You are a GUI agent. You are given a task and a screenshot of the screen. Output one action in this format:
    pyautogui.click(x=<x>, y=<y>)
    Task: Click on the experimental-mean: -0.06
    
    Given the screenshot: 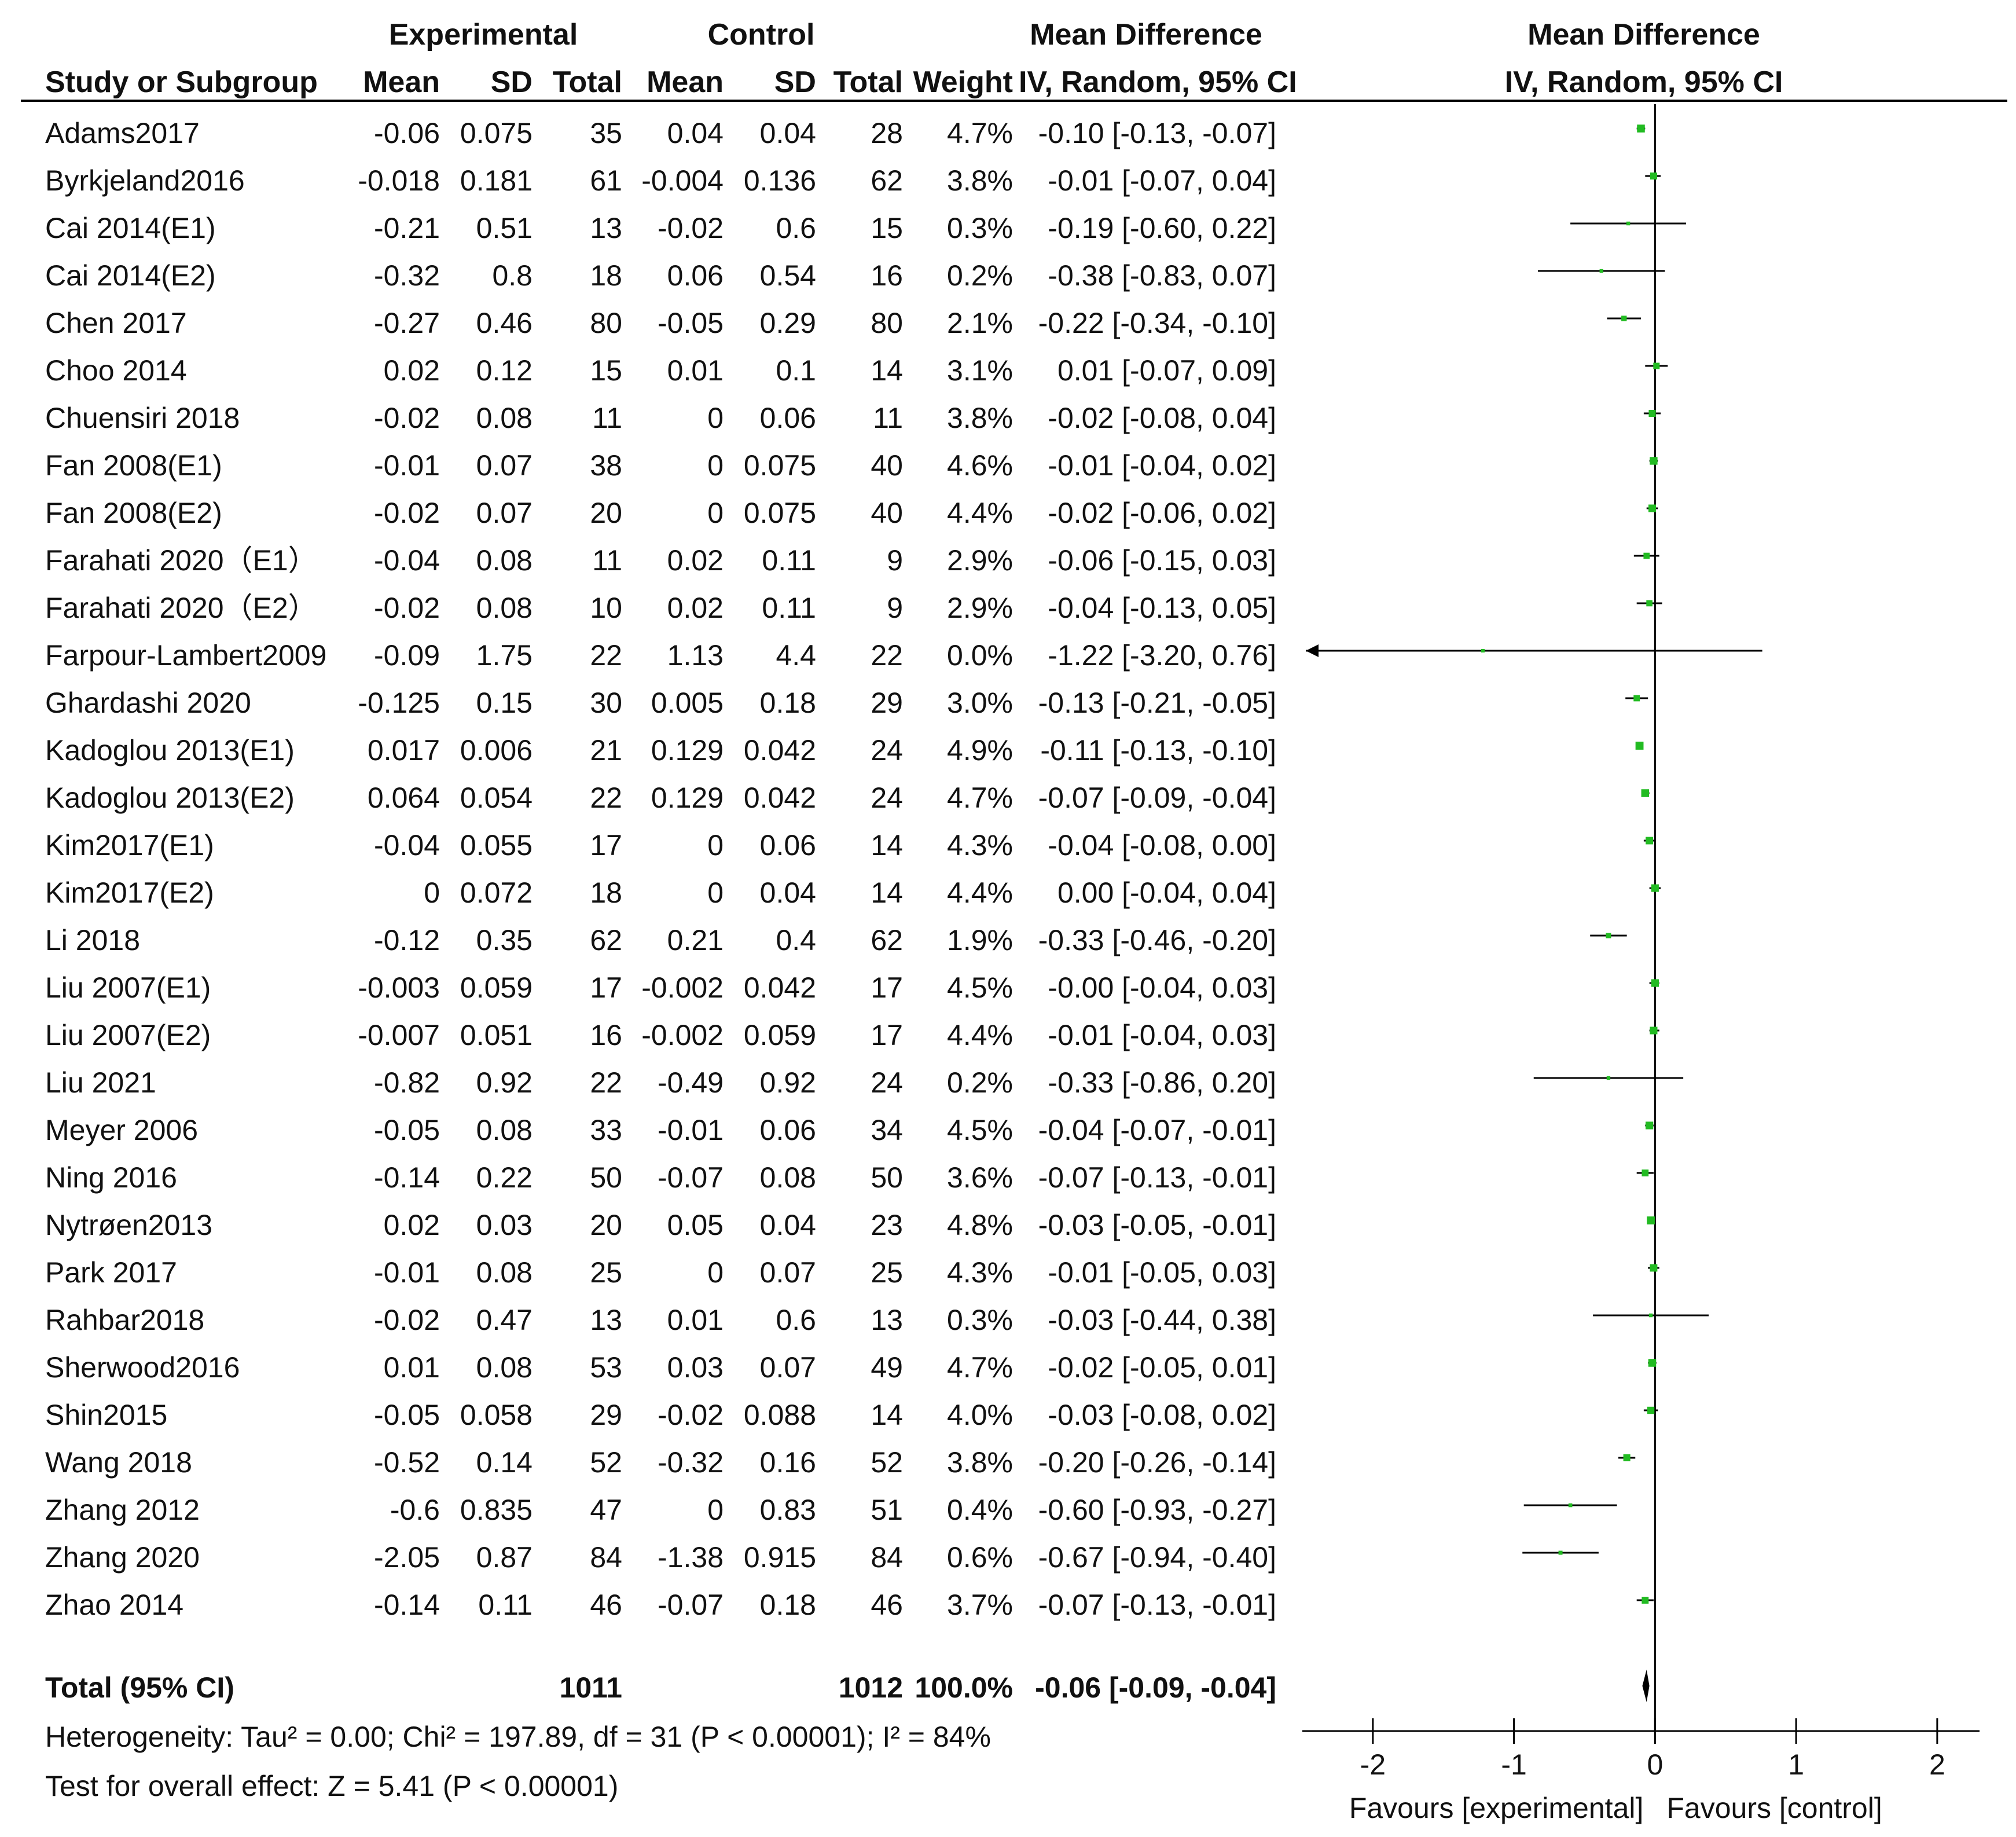 What is the action you would take?
    pyautogui.click(x=407, y=133)
    